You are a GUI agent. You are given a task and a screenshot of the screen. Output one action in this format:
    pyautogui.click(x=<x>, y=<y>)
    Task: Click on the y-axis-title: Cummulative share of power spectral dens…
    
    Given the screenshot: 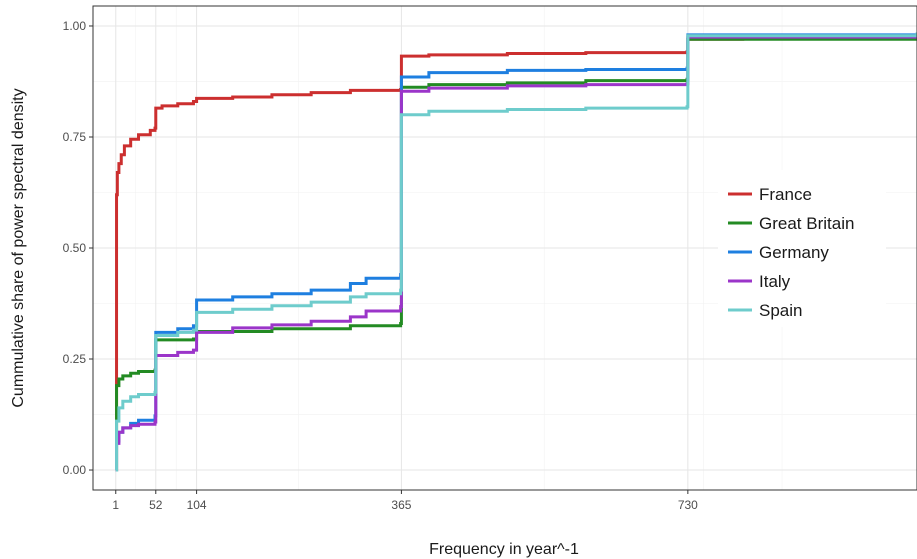 What is the action you would take?
    pyautogui.click(x=18, y=247)
    